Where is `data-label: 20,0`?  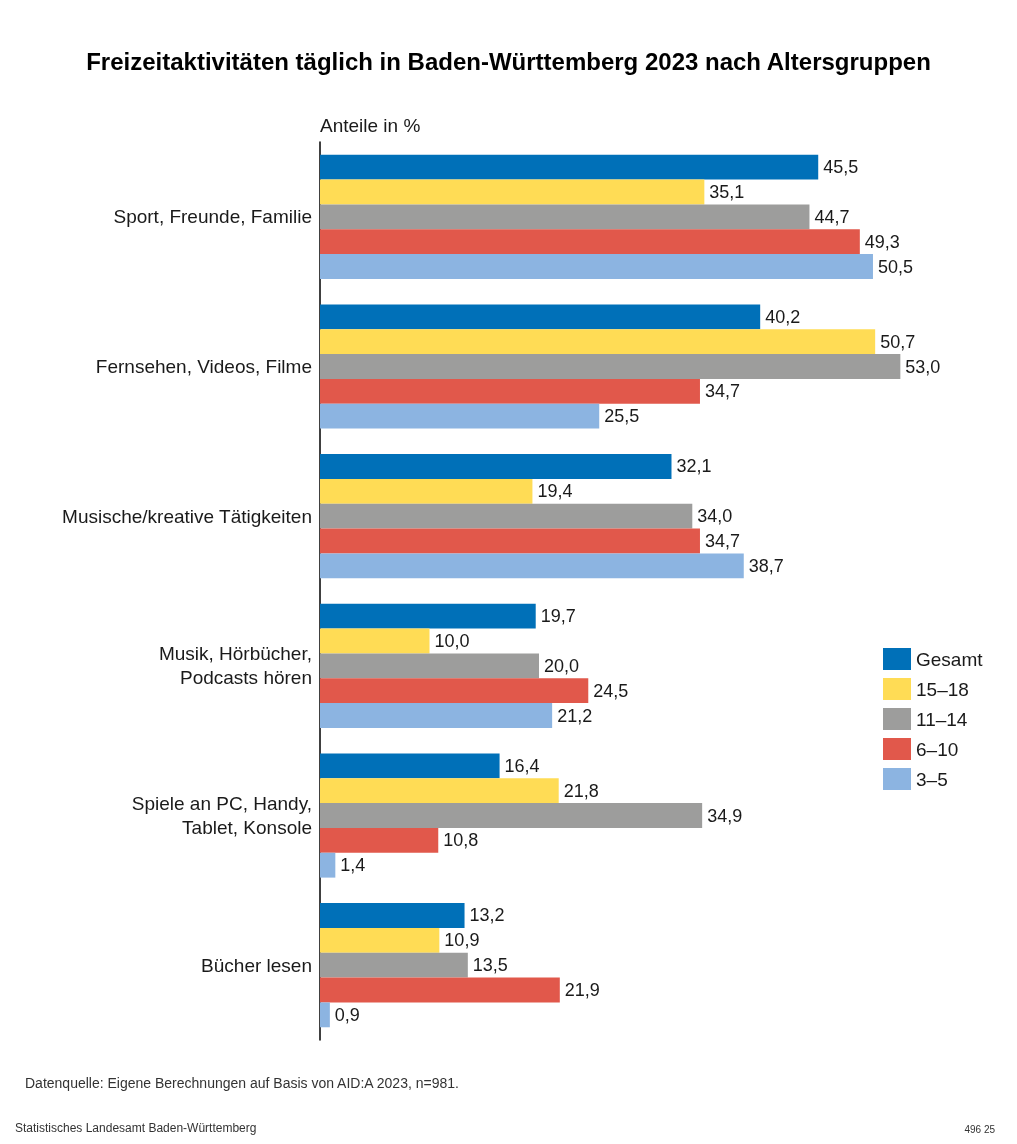 data-label: 20,0 is located at coordinates (562, 665).